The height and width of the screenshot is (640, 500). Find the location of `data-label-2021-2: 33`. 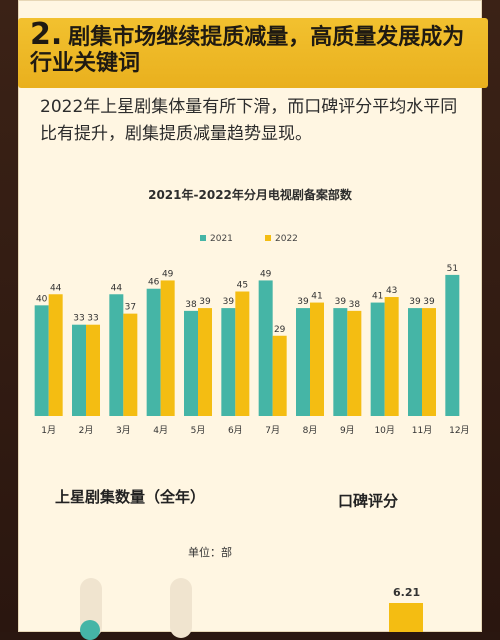

data-label-2021-2: 33 is located at coordinates (78, 319).